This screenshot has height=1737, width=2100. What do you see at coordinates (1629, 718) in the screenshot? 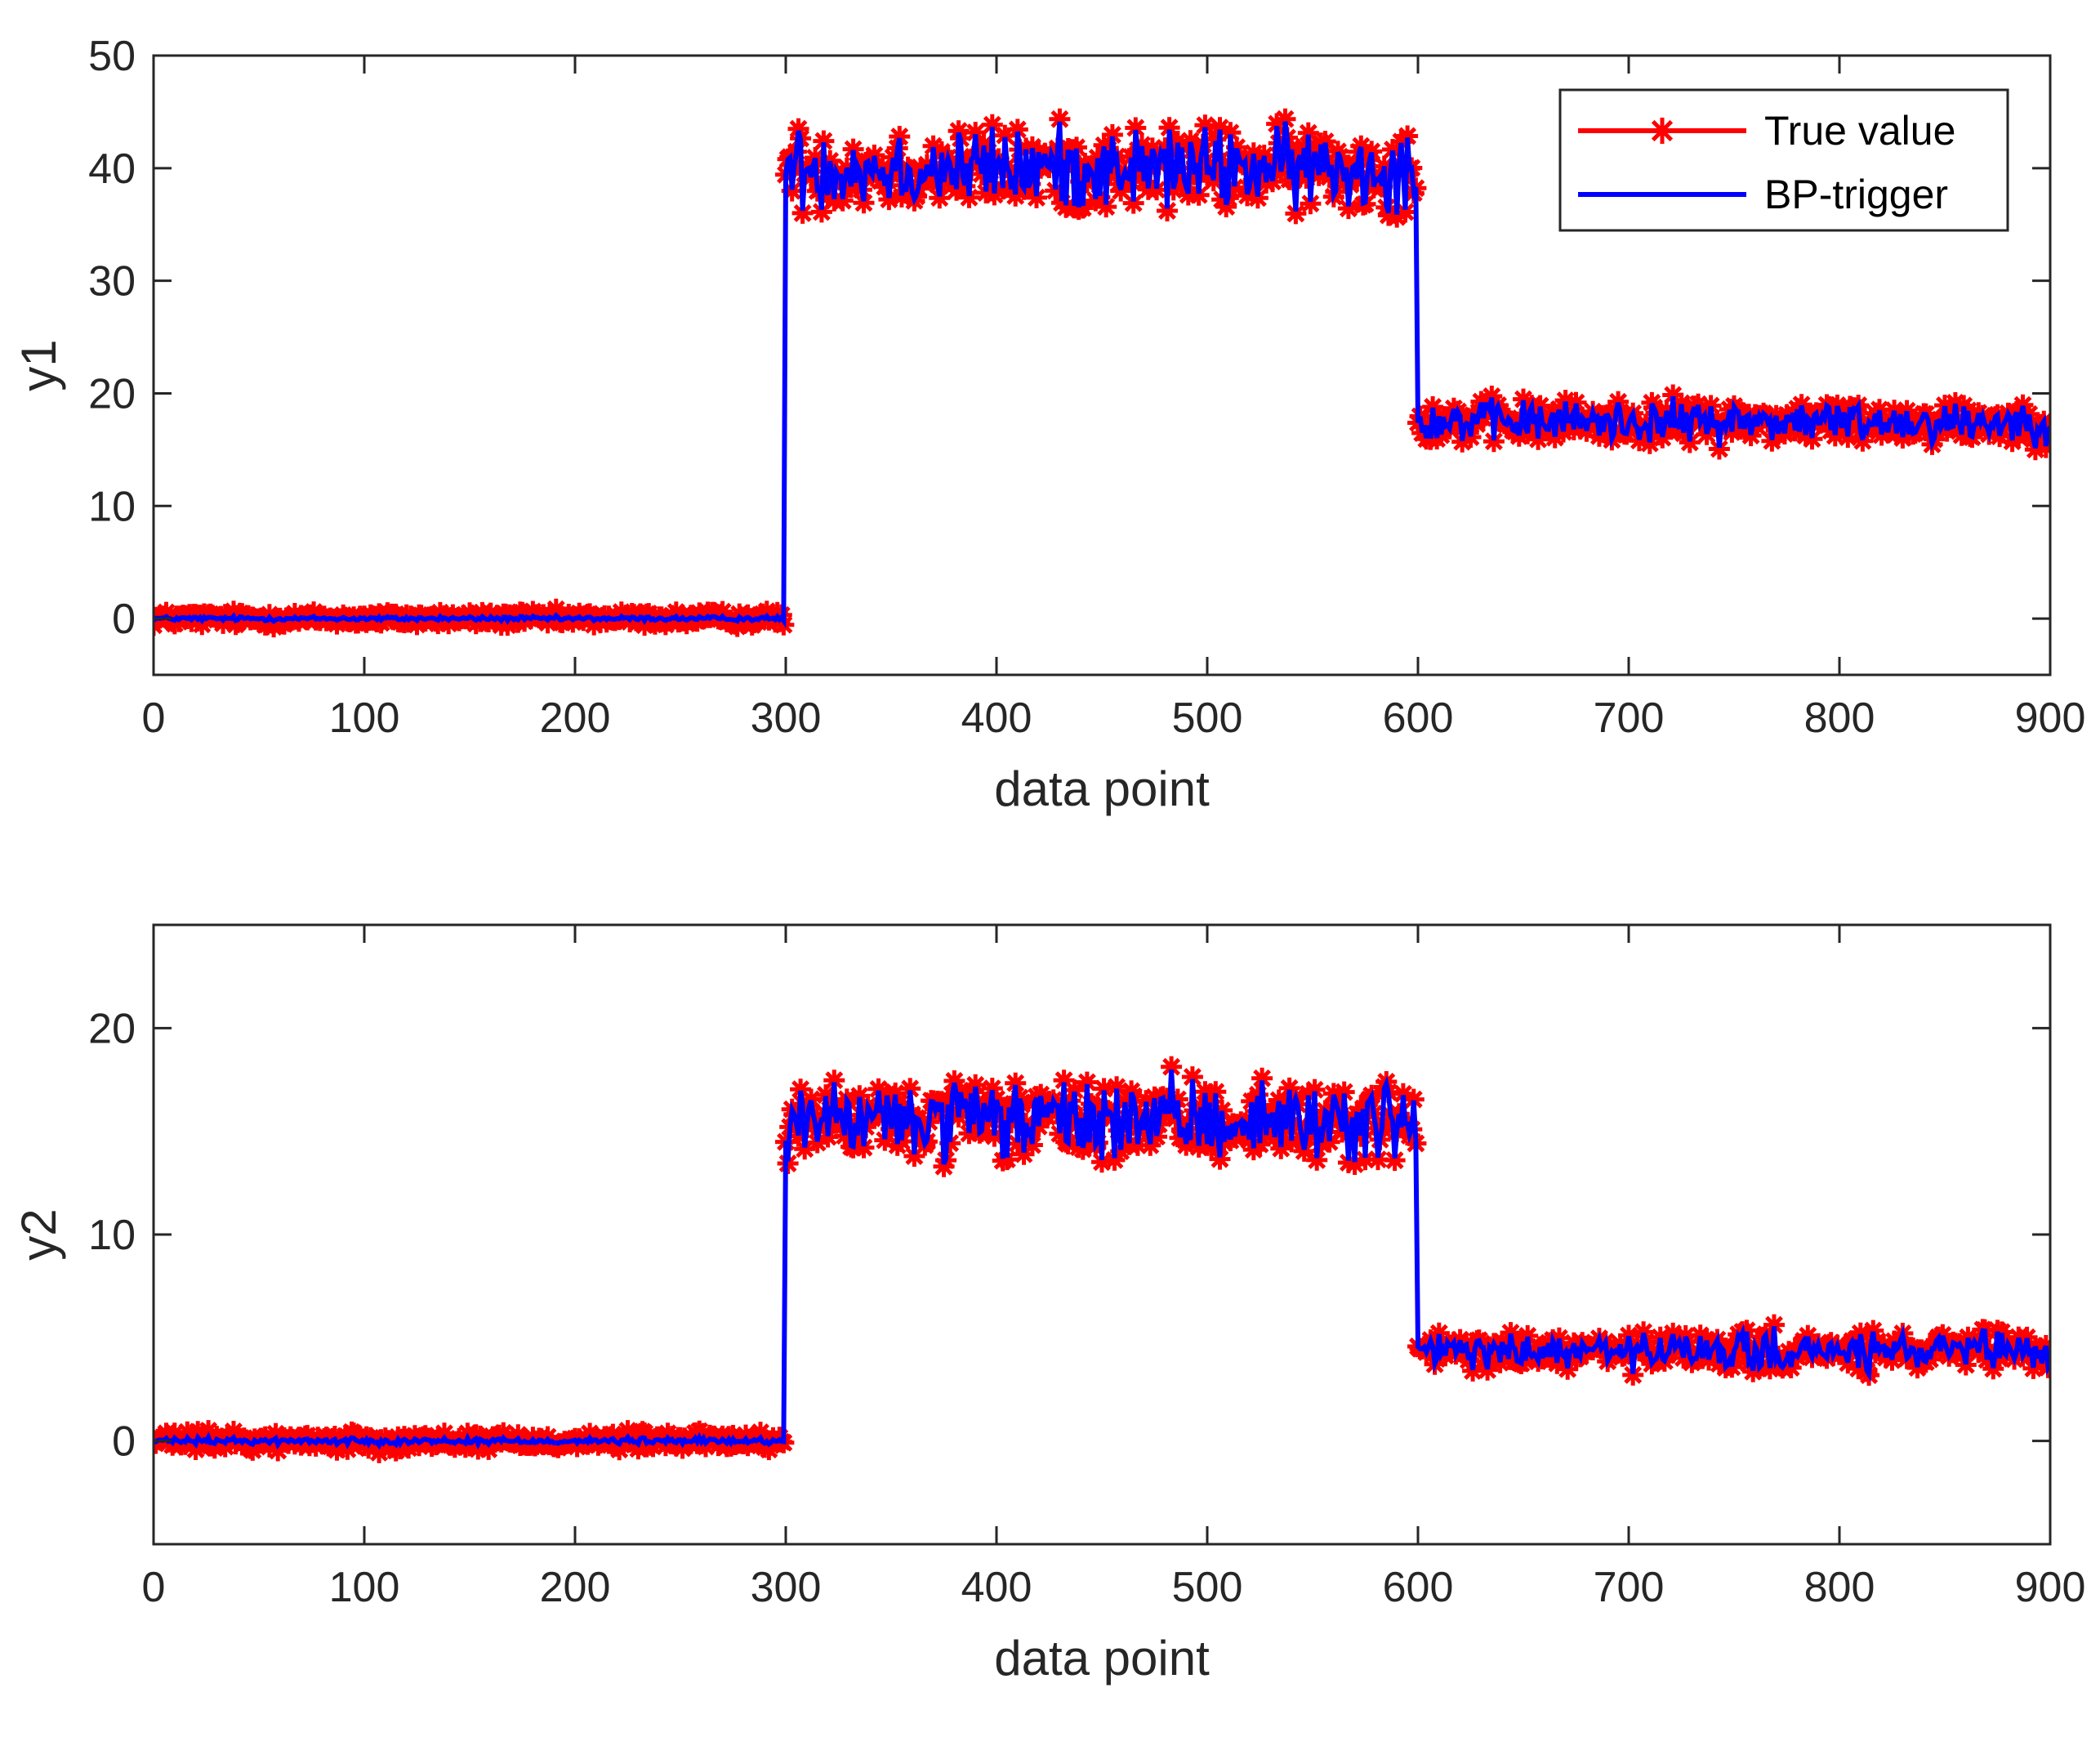
I see `top-x-tick-label: 700` at bounding box center [1629, 718].